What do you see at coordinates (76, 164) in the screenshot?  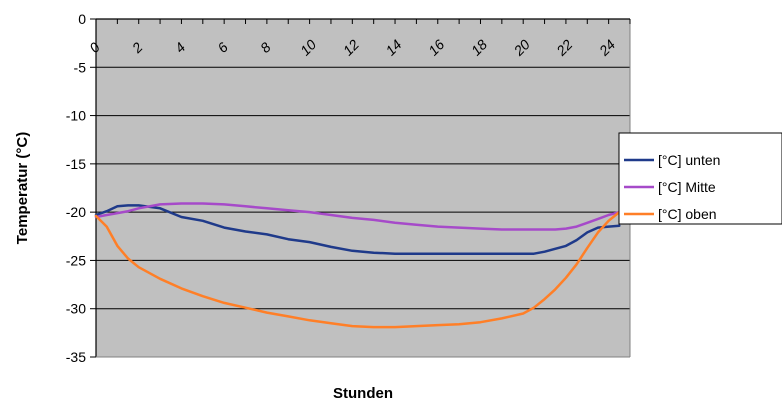 I see `y-tick-label: -15` at bounding box center [76, 164].